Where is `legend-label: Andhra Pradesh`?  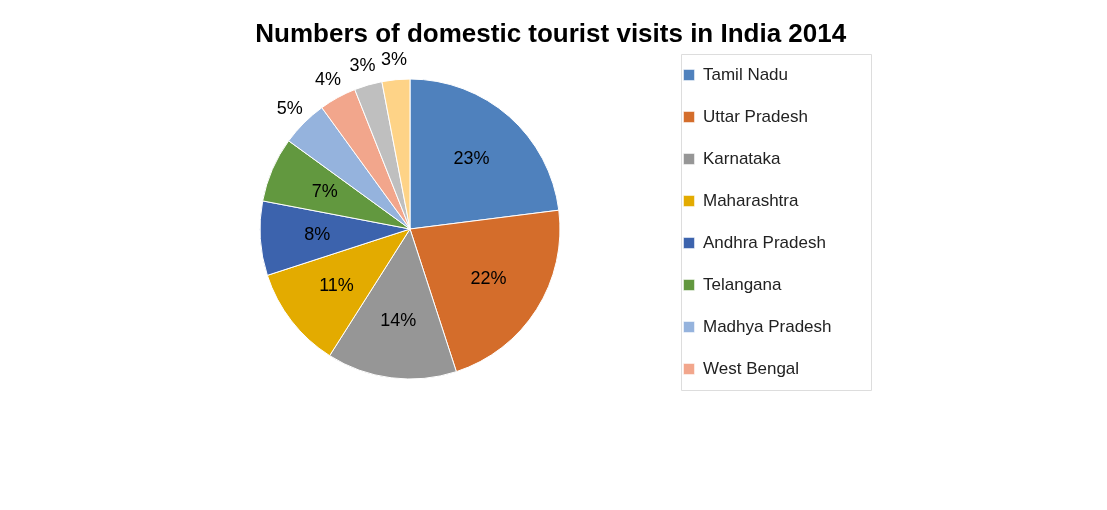
legend-label: Andhra Pradesh is located at coordinates (764, 242).